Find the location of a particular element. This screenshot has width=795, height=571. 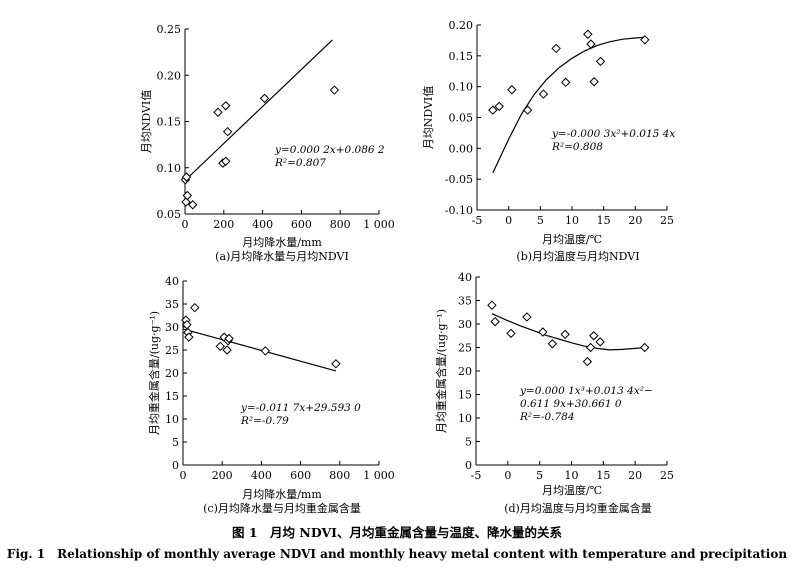

x-tick-label: 10 is located at coordinates (572, 220).